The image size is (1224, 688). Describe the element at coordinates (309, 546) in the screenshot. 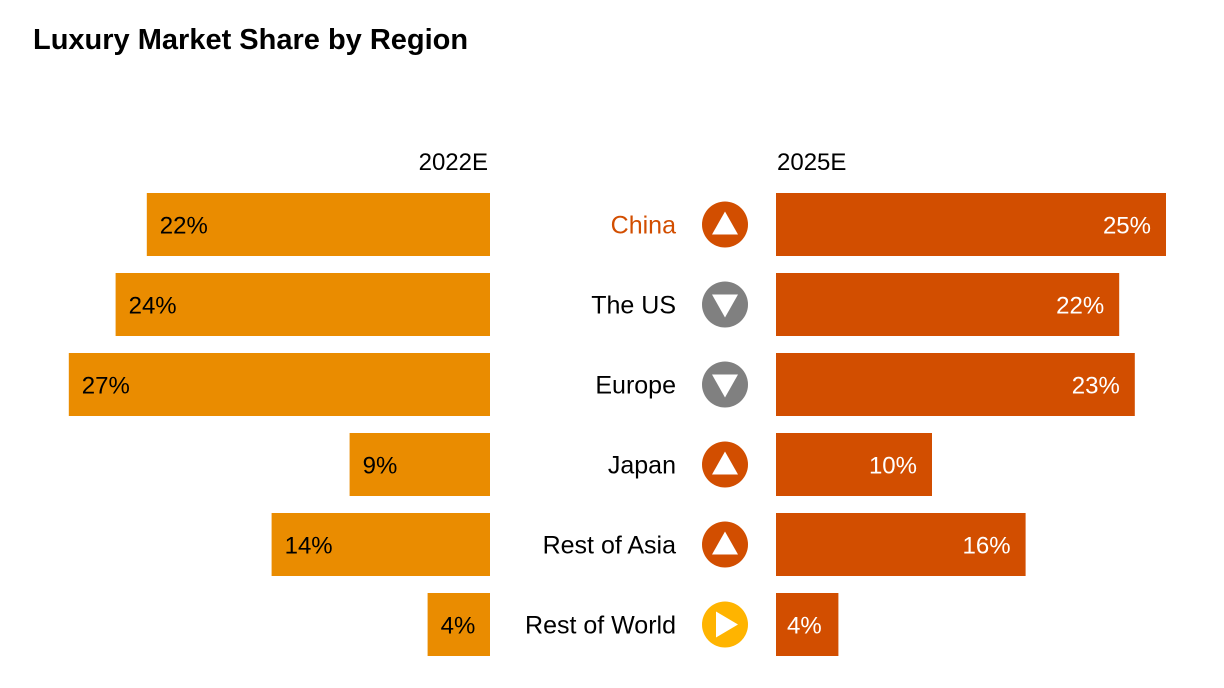

I see `data-label-2022e: 14%` at that location.